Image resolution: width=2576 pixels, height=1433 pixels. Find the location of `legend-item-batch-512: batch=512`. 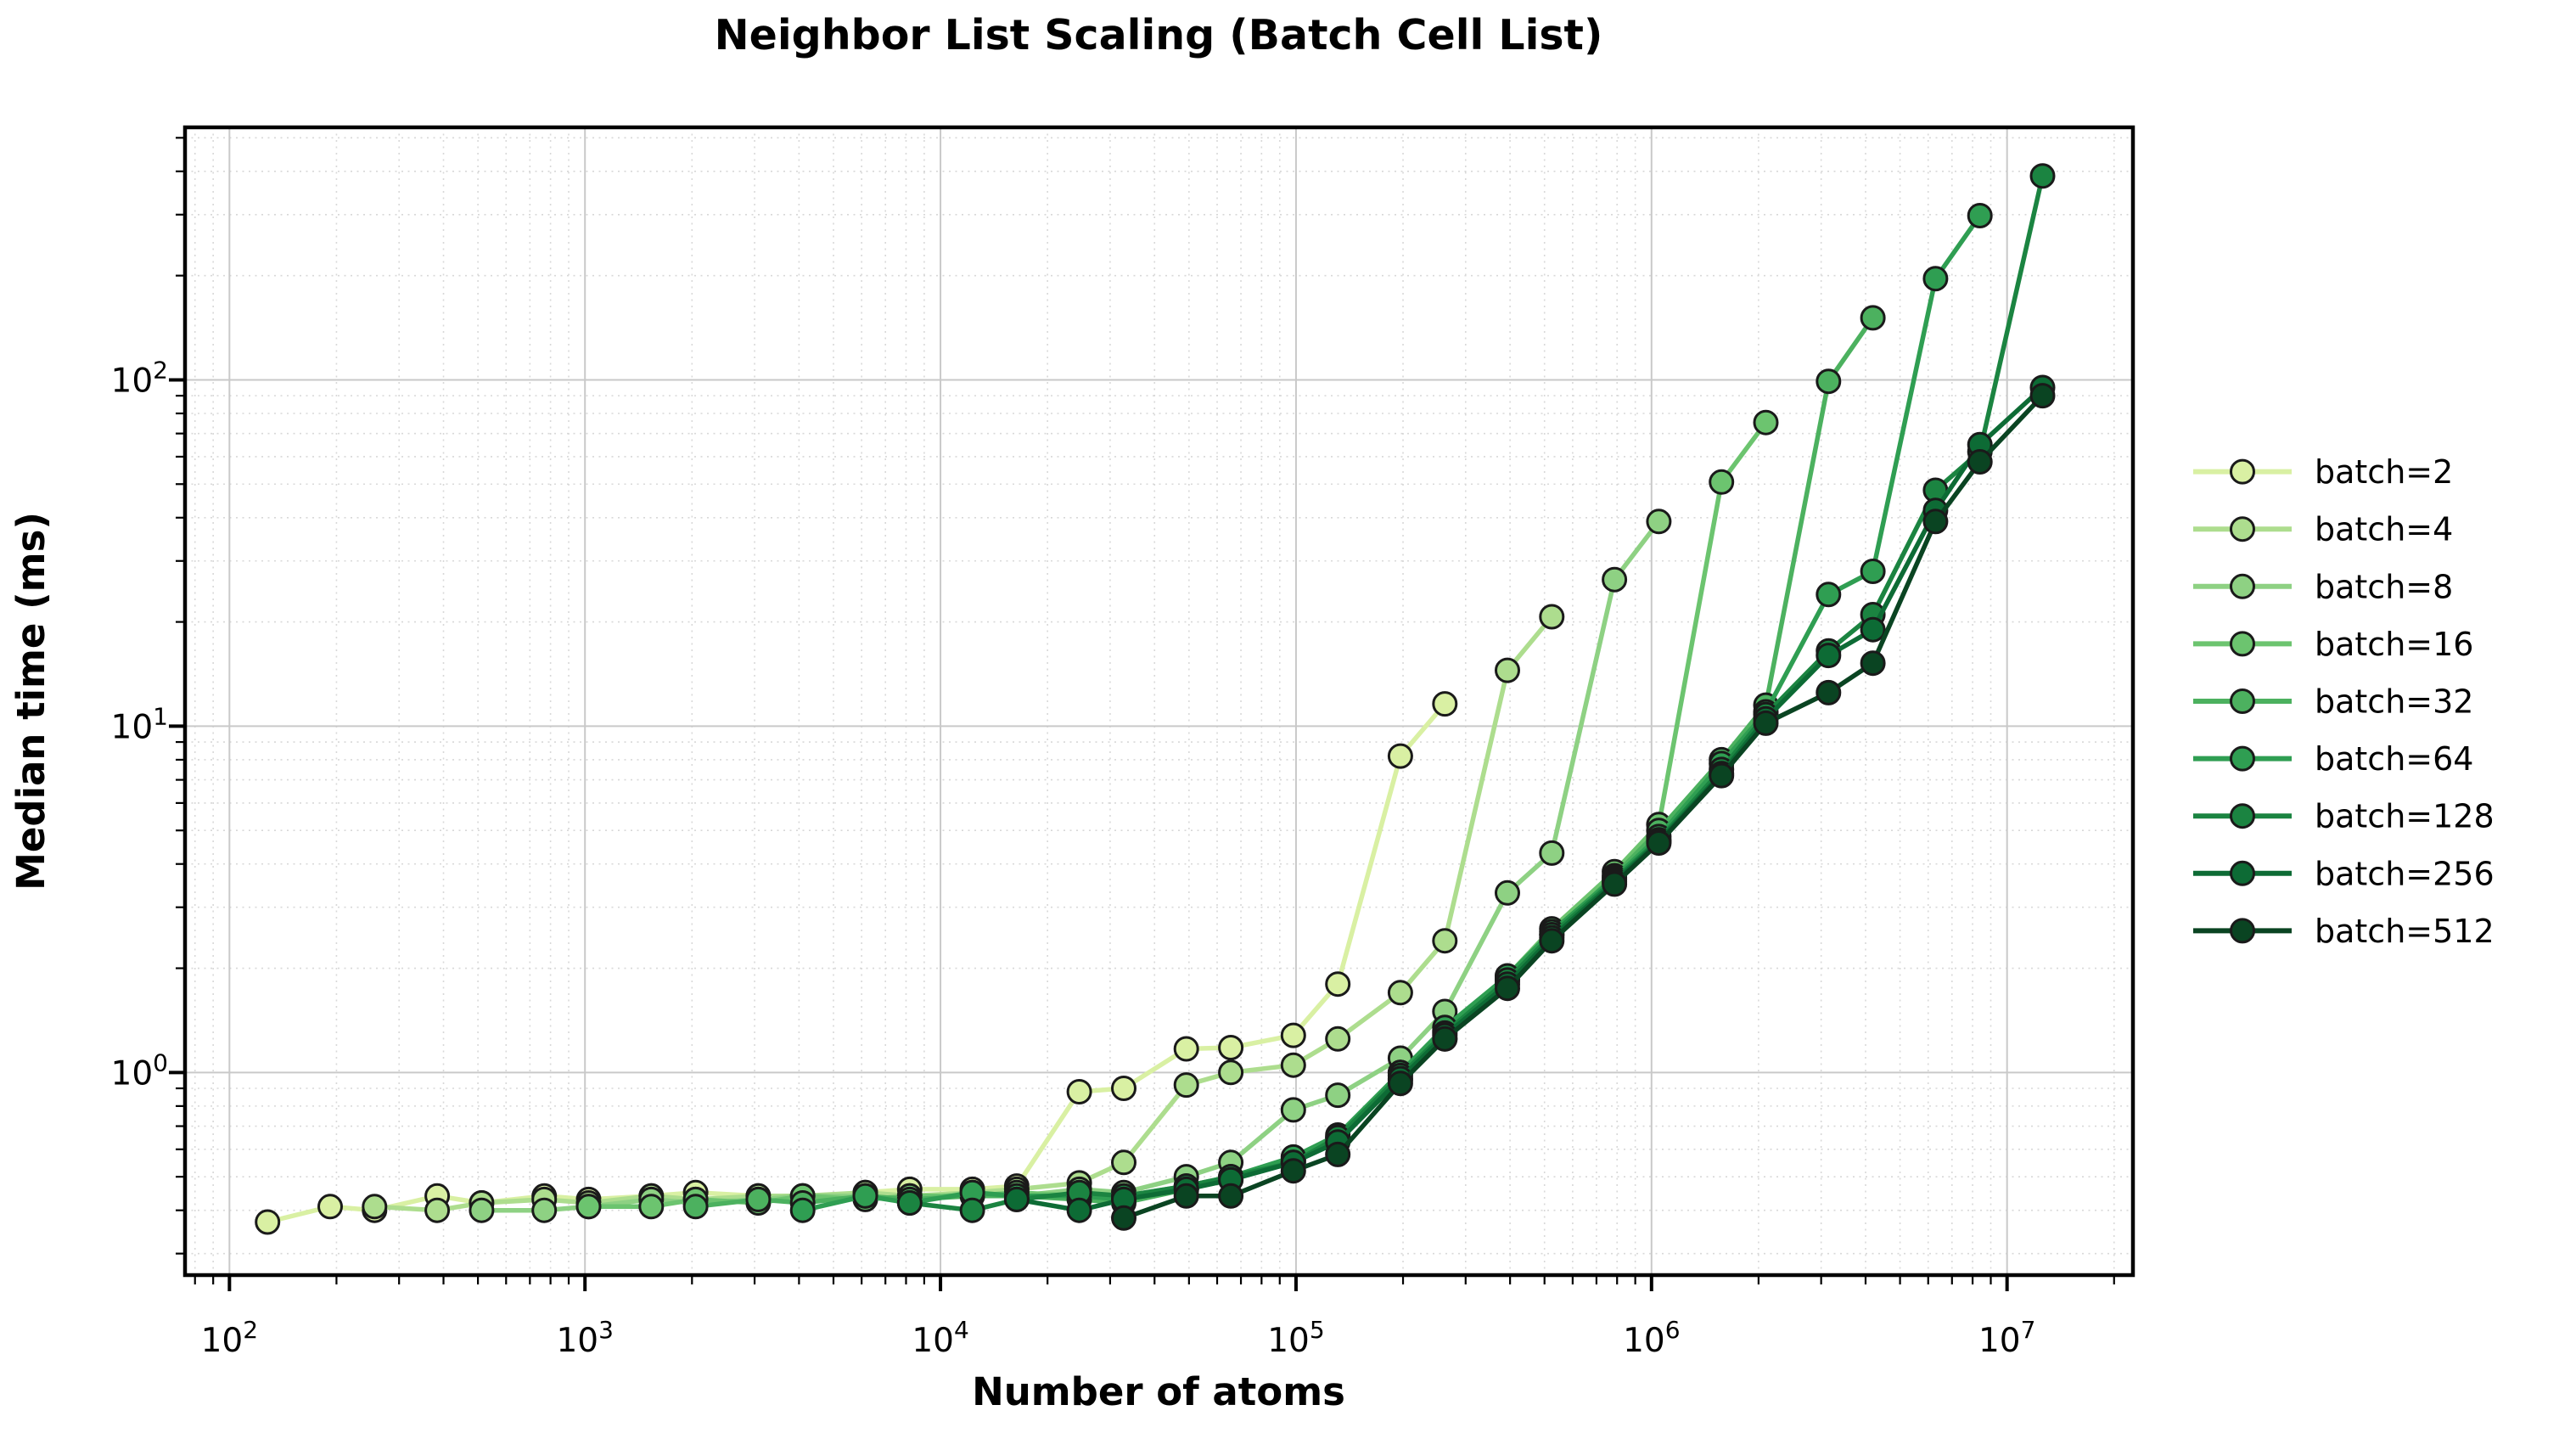

legend-item-batch-512: batch=512 is located at coordinates (2344, 931).